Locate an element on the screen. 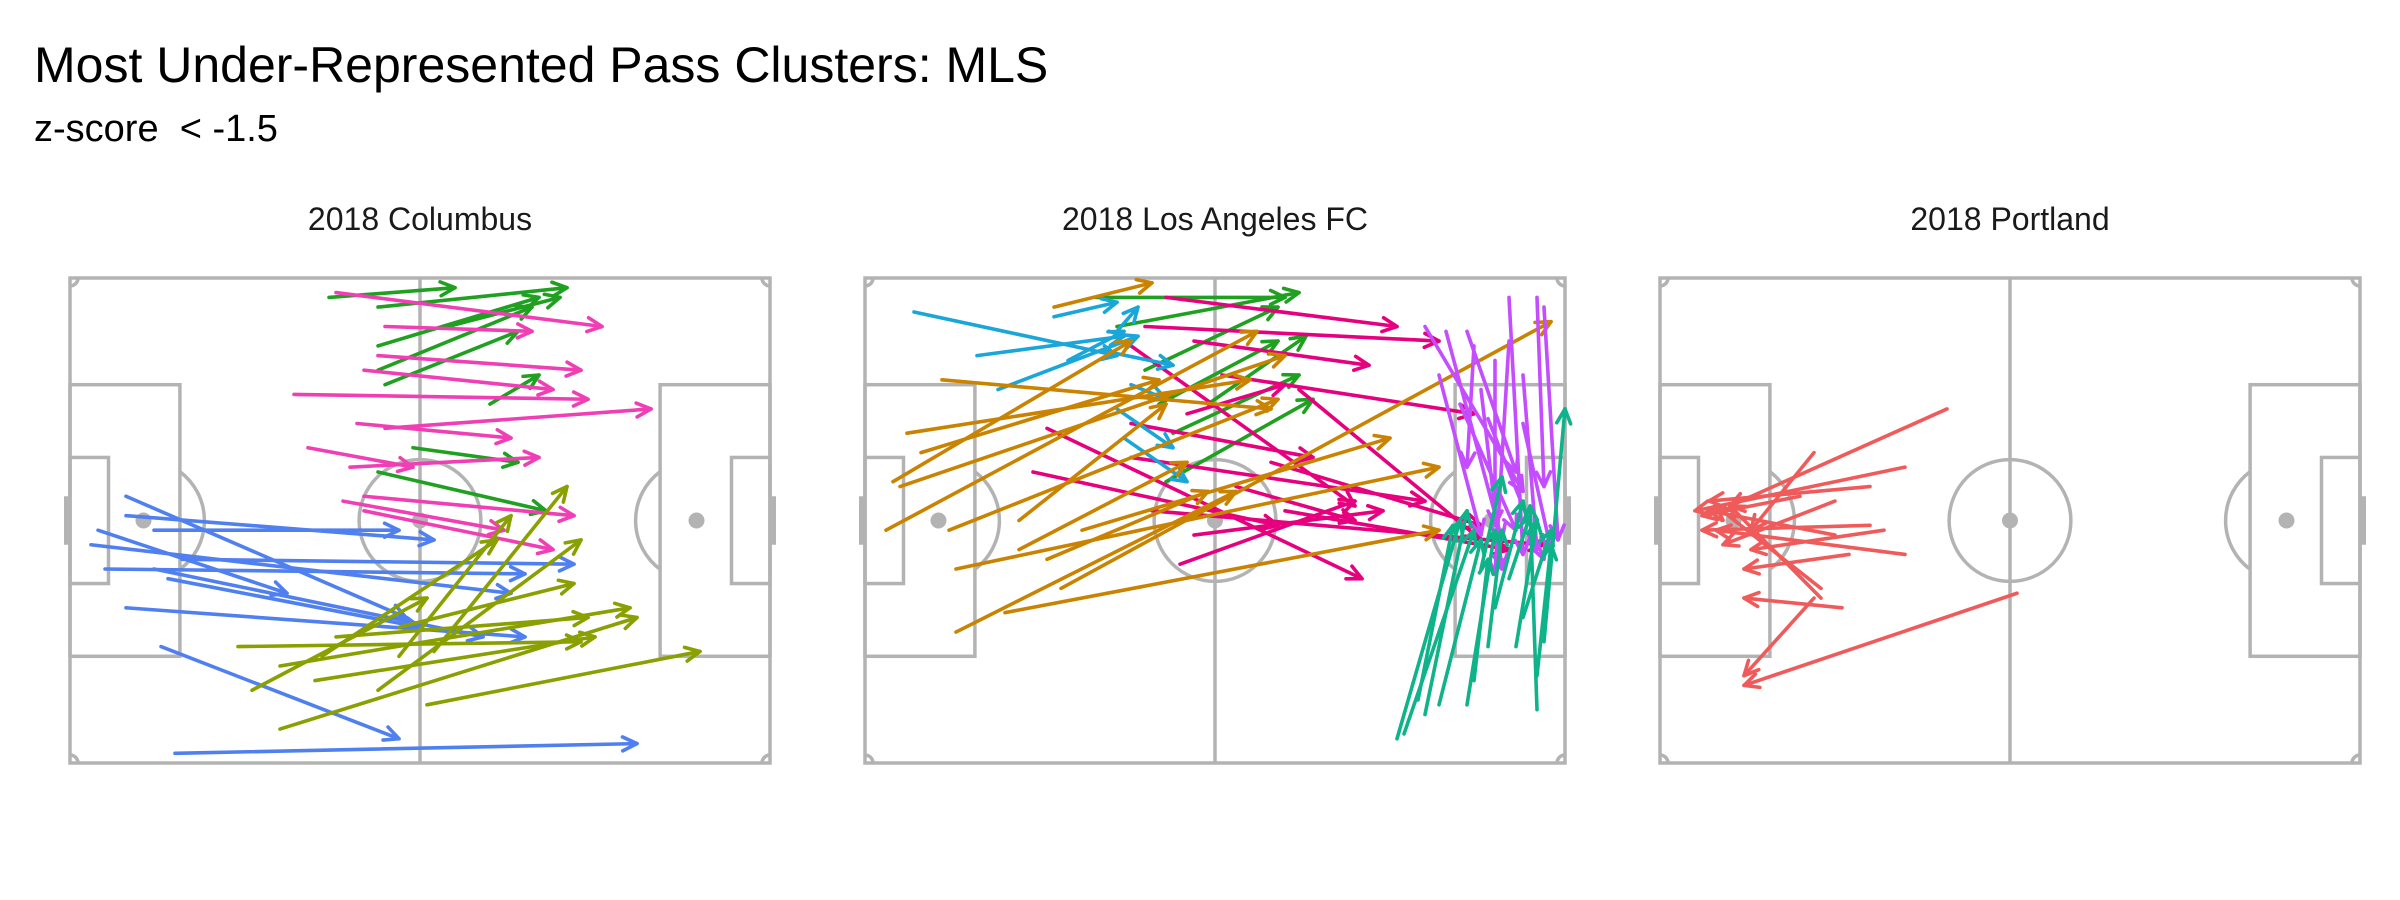  centre-circle is located at coordinates (2010, 520).